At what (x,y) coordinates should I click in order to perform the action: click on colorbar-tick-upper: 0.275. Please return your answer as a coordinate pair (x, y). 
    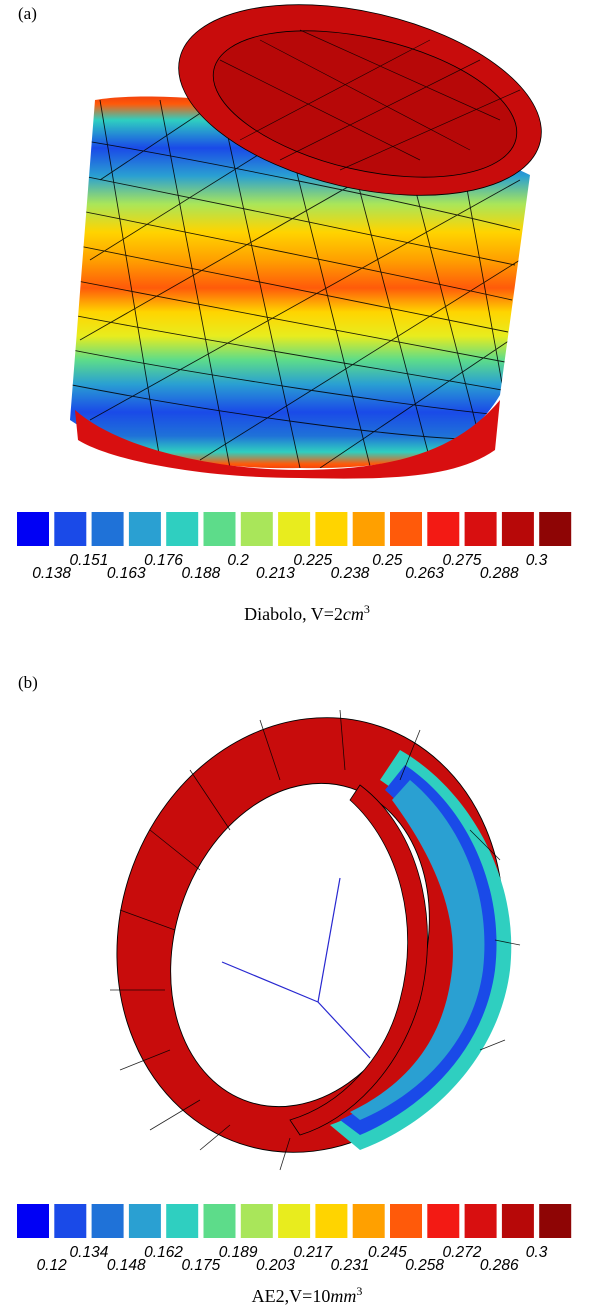
    Looking at the image, I should click on (462, 560).